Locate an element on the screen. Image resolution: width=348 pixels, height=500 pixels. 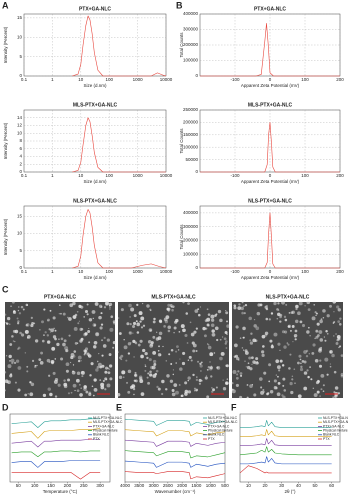
x-axis-label: Apparent Zeta Potential (mV) is located at coordinates (270, 181).